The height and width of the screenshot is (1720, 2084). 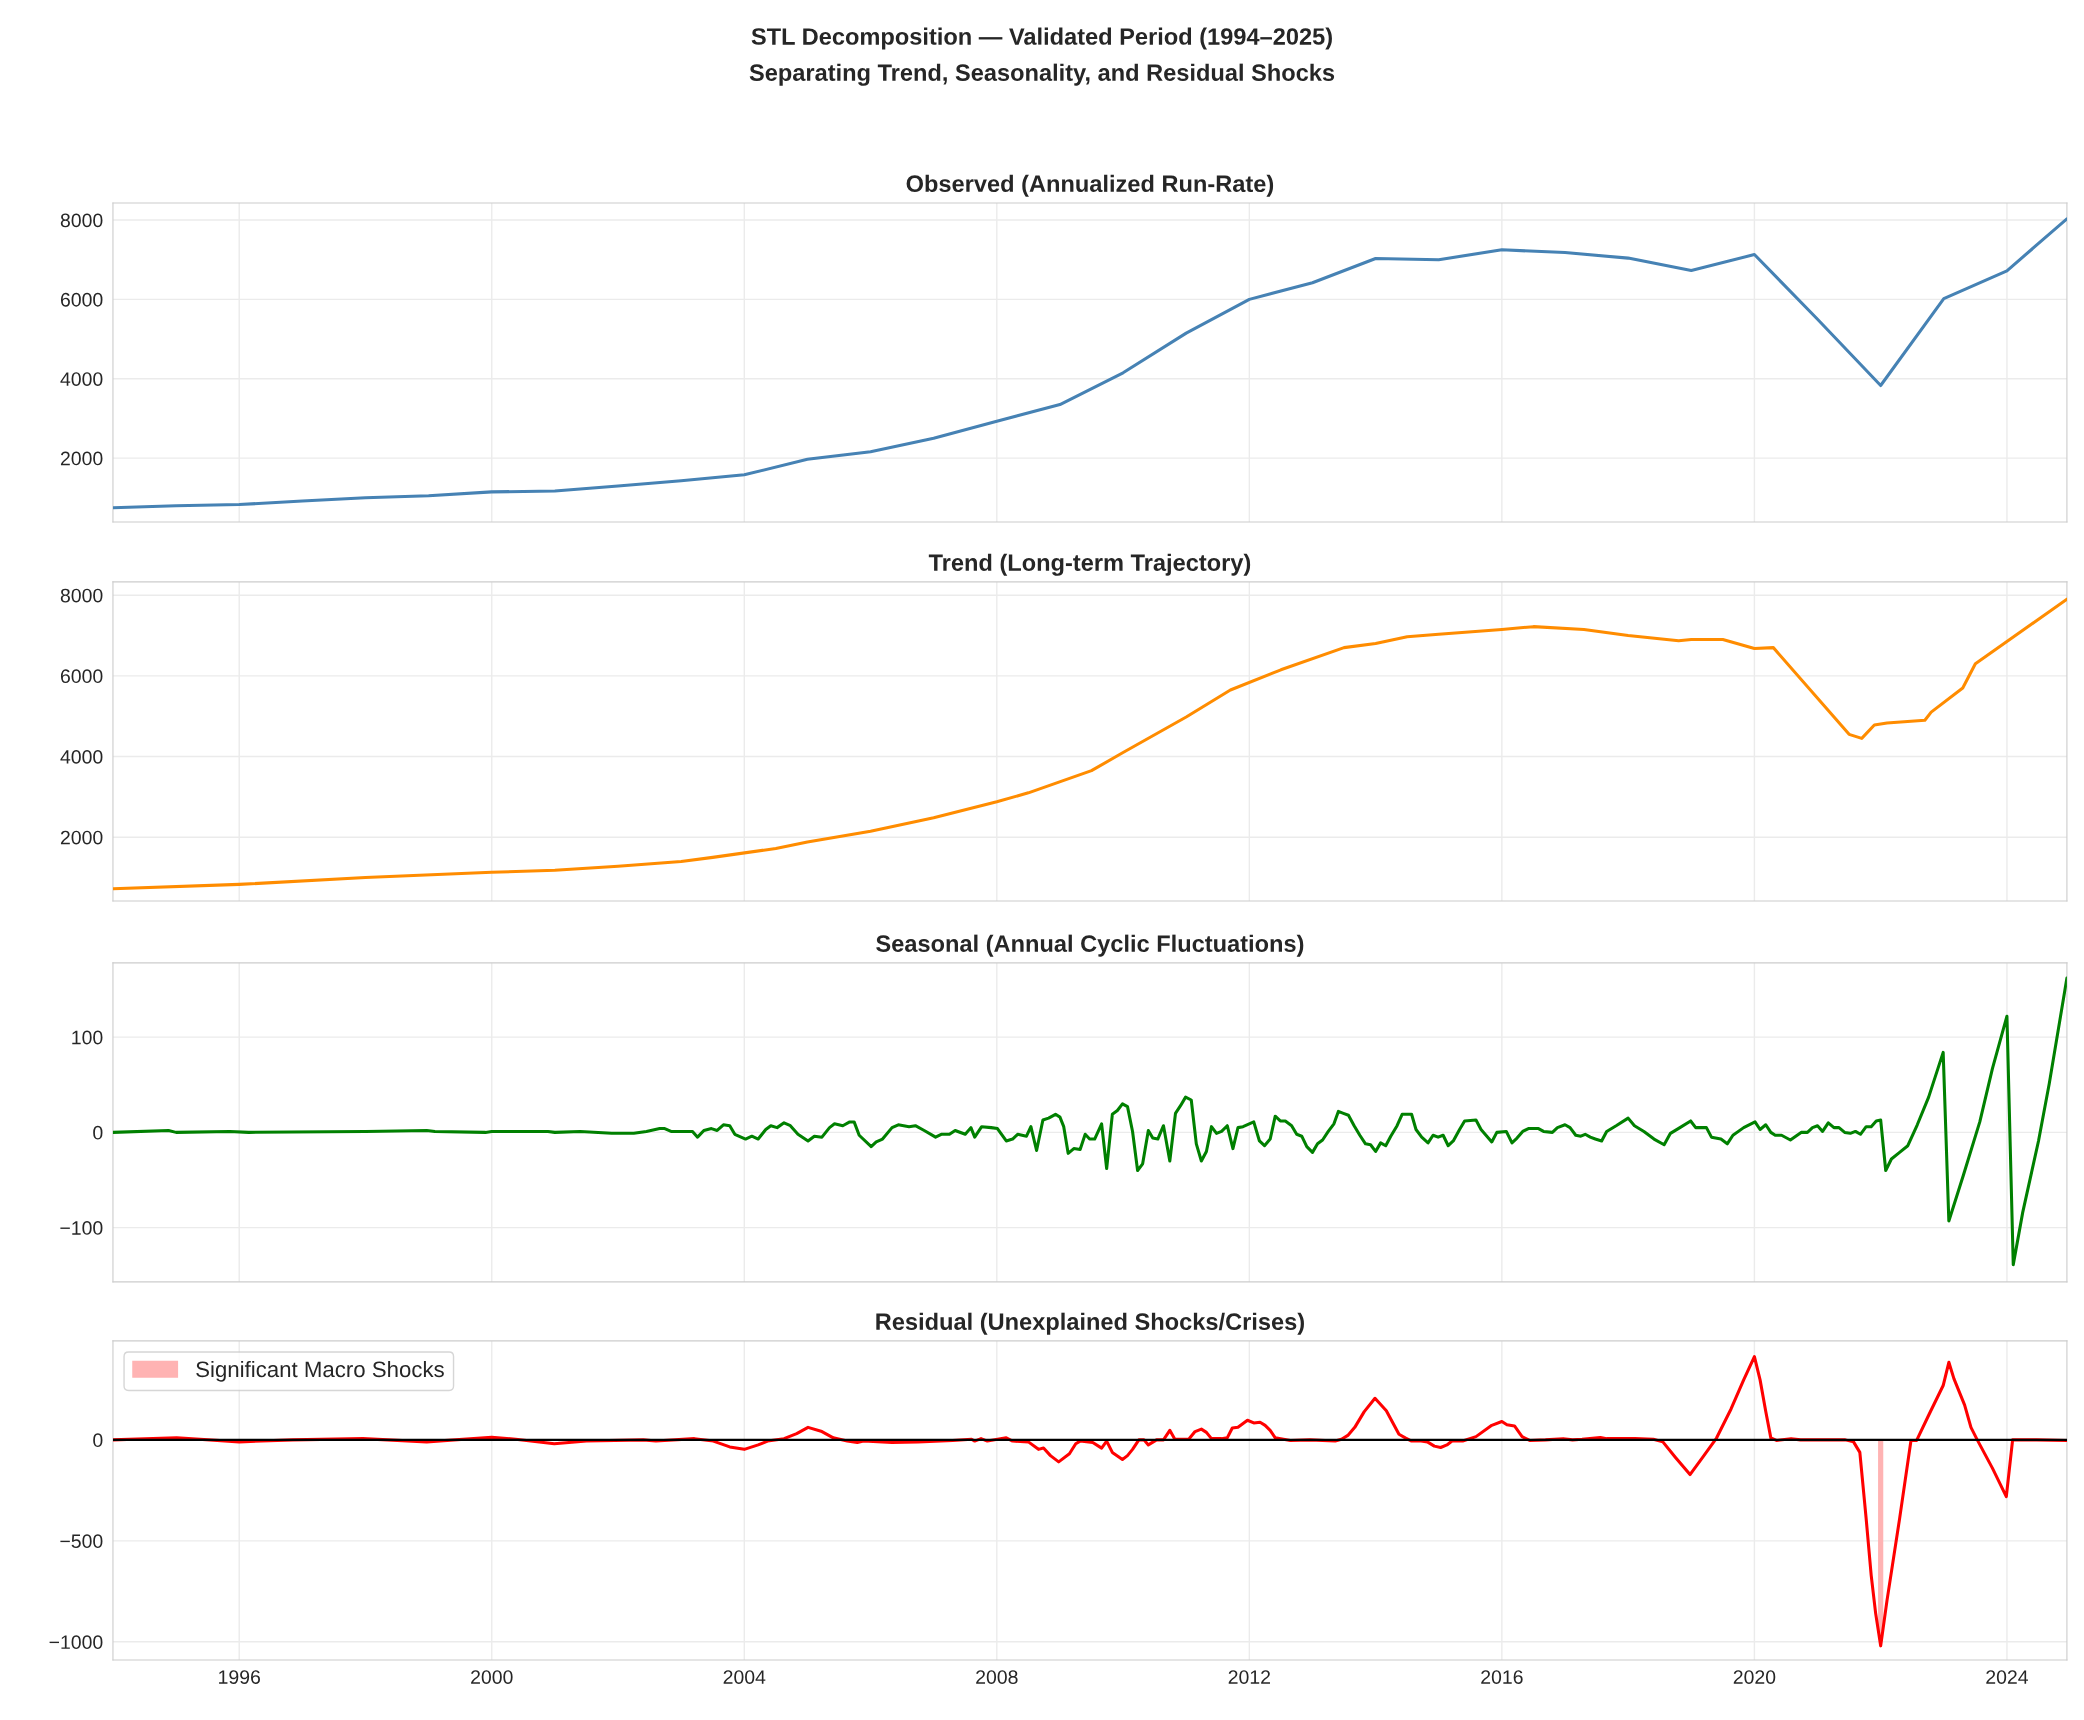 What do you see at coordinates (1249, 1677) in the screenshot?
I see `x-tick-label: 2012` at bounding box center [1249, 1677].